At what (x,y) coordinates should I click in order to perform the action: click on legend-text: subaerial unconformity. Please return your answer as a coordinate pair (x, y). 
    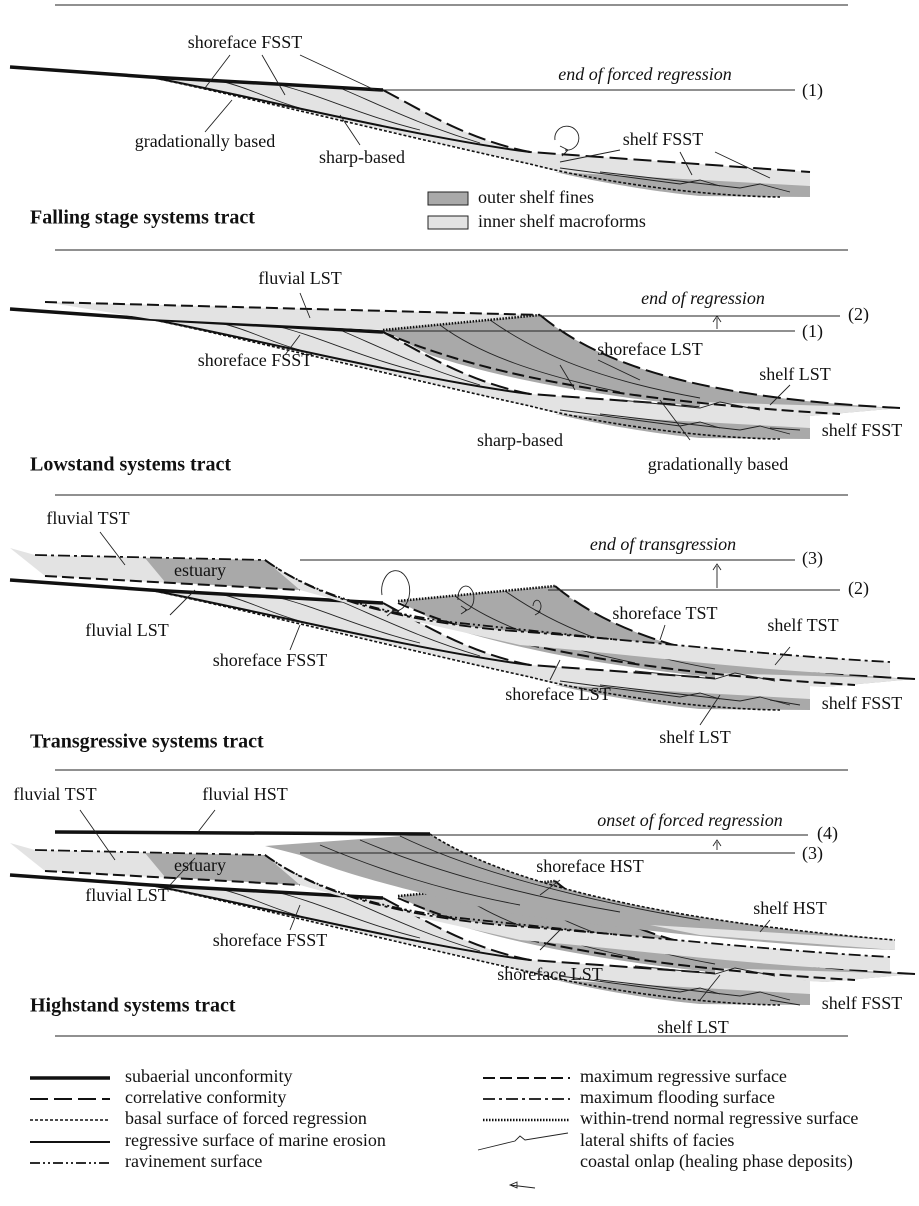
    Looking at the image, I should click on (208, 1076).